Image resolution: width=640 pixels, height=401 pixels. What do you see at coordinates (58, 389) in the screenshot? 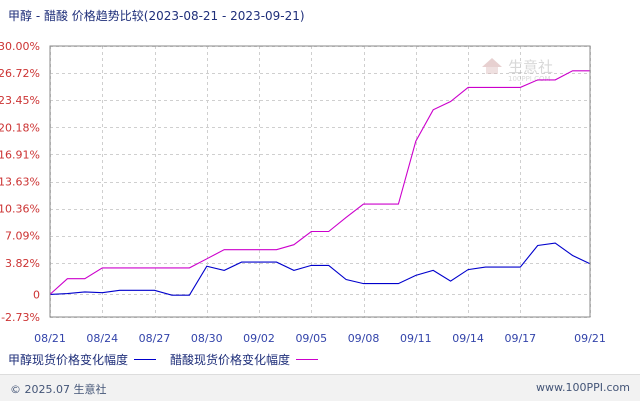
I see `footer-copyright: © 2025.07 生意社` at bounding box center [58, 389].